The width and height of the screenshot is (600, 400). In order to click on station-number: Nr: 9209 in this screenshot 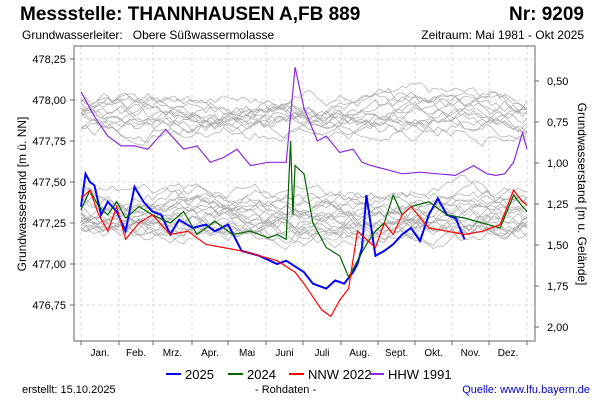, I will do `click(546, 14)`.